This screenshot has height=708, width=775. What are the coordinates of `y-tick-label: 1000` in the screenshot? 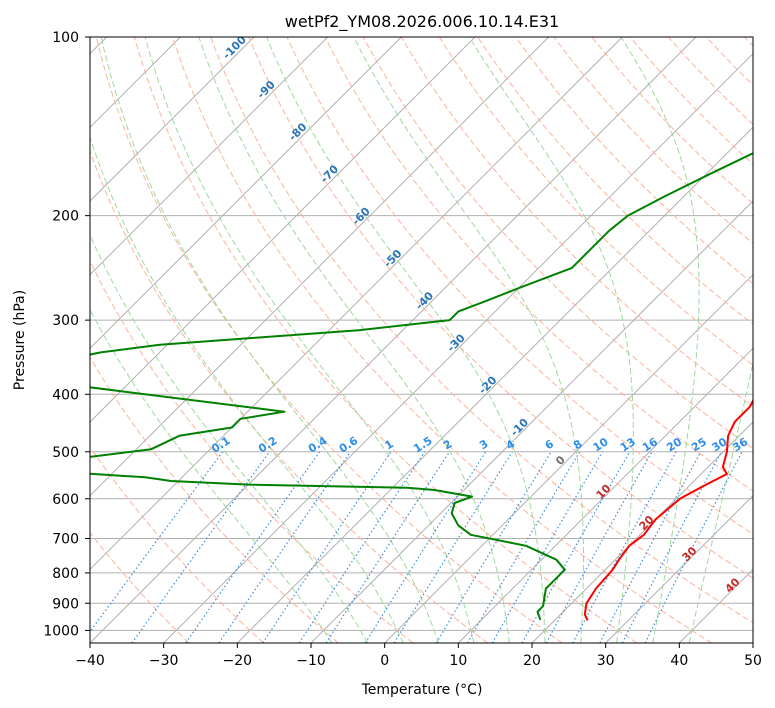 It's located at (61, 631).